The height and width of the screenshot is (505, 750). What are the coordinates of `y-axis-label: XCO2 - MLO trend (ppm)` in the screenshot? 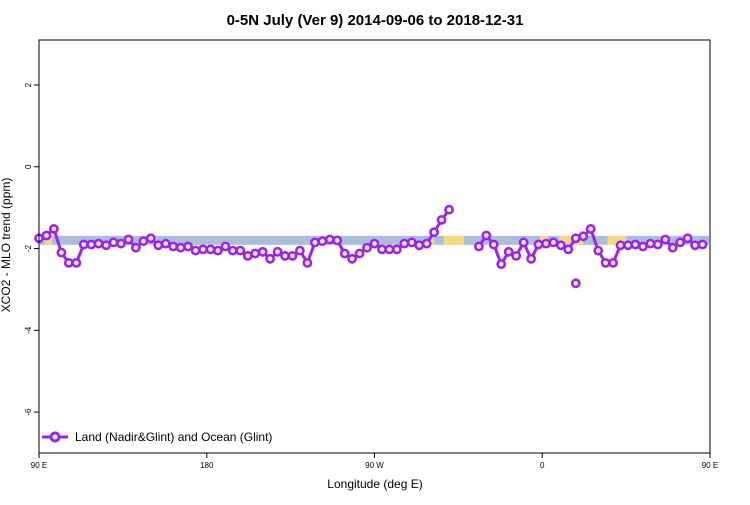 It's located at (6, 245).